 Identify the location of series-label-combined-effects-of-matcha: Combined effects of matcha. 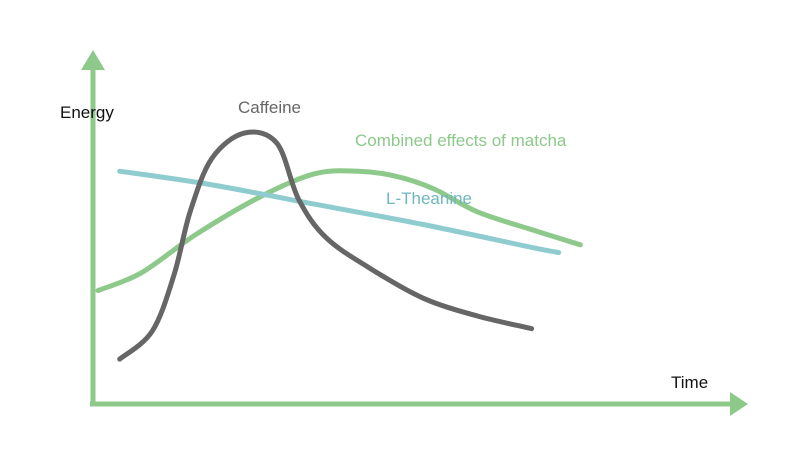
(461, 140).